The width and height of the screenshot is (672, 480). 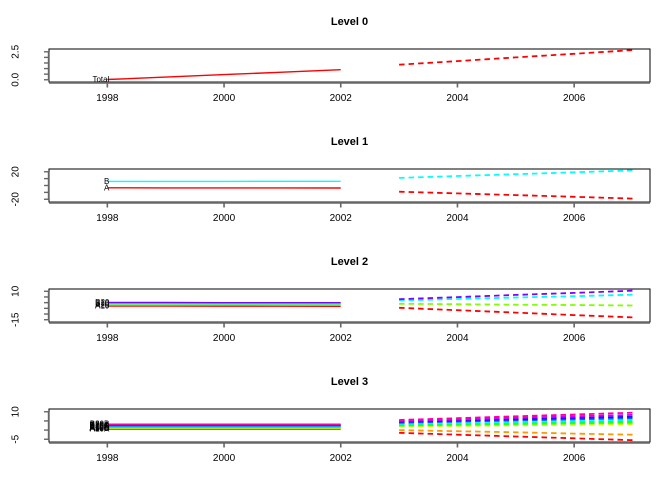 What do you see at coordinates (16, 319) in the screenshot?
I see `y-tick-label: -15` at bounding box center [16, 319].